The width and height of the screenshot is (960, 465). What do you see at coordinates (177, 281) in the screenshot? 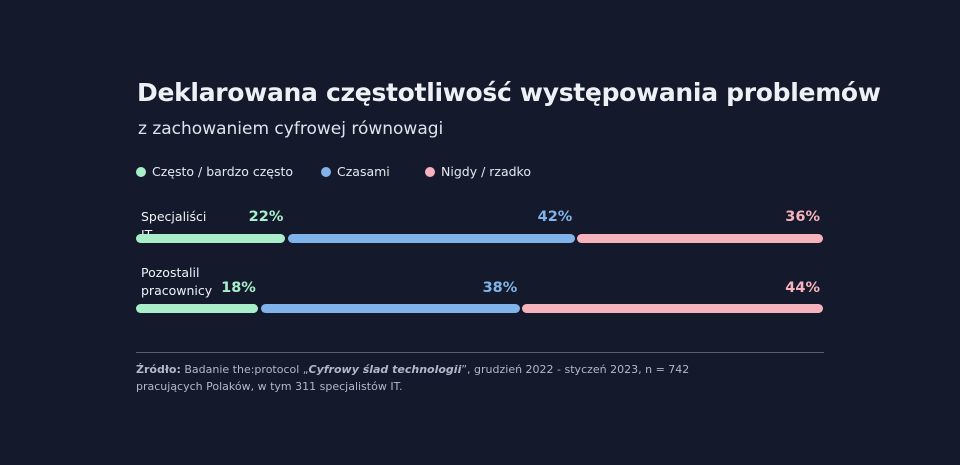
I see `category-label: Pozostalil pracownicy` at bounding box center [177, 281].